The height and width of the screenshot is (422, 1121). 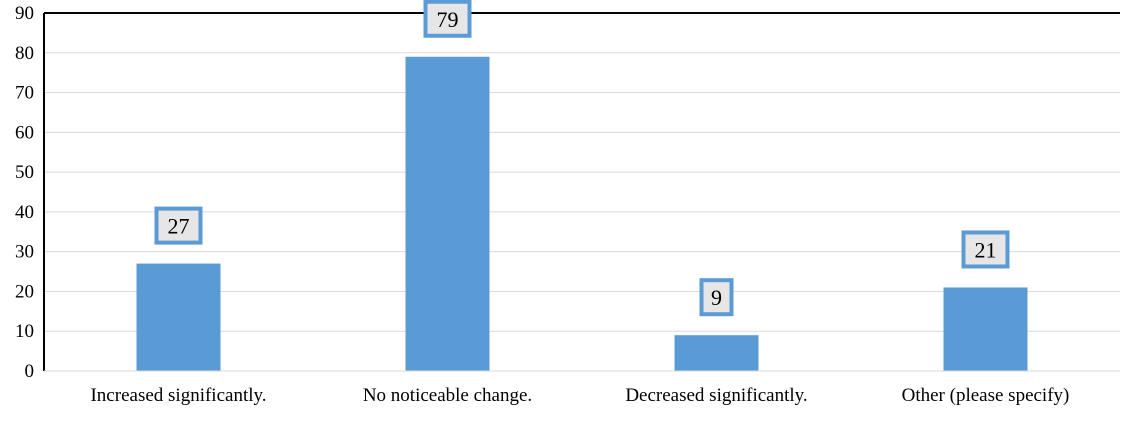 What do you see at coordinates (986, 395) in the screenshot?
I see `x-category-label: Other (please specify)` at bounding box center [986, 395].